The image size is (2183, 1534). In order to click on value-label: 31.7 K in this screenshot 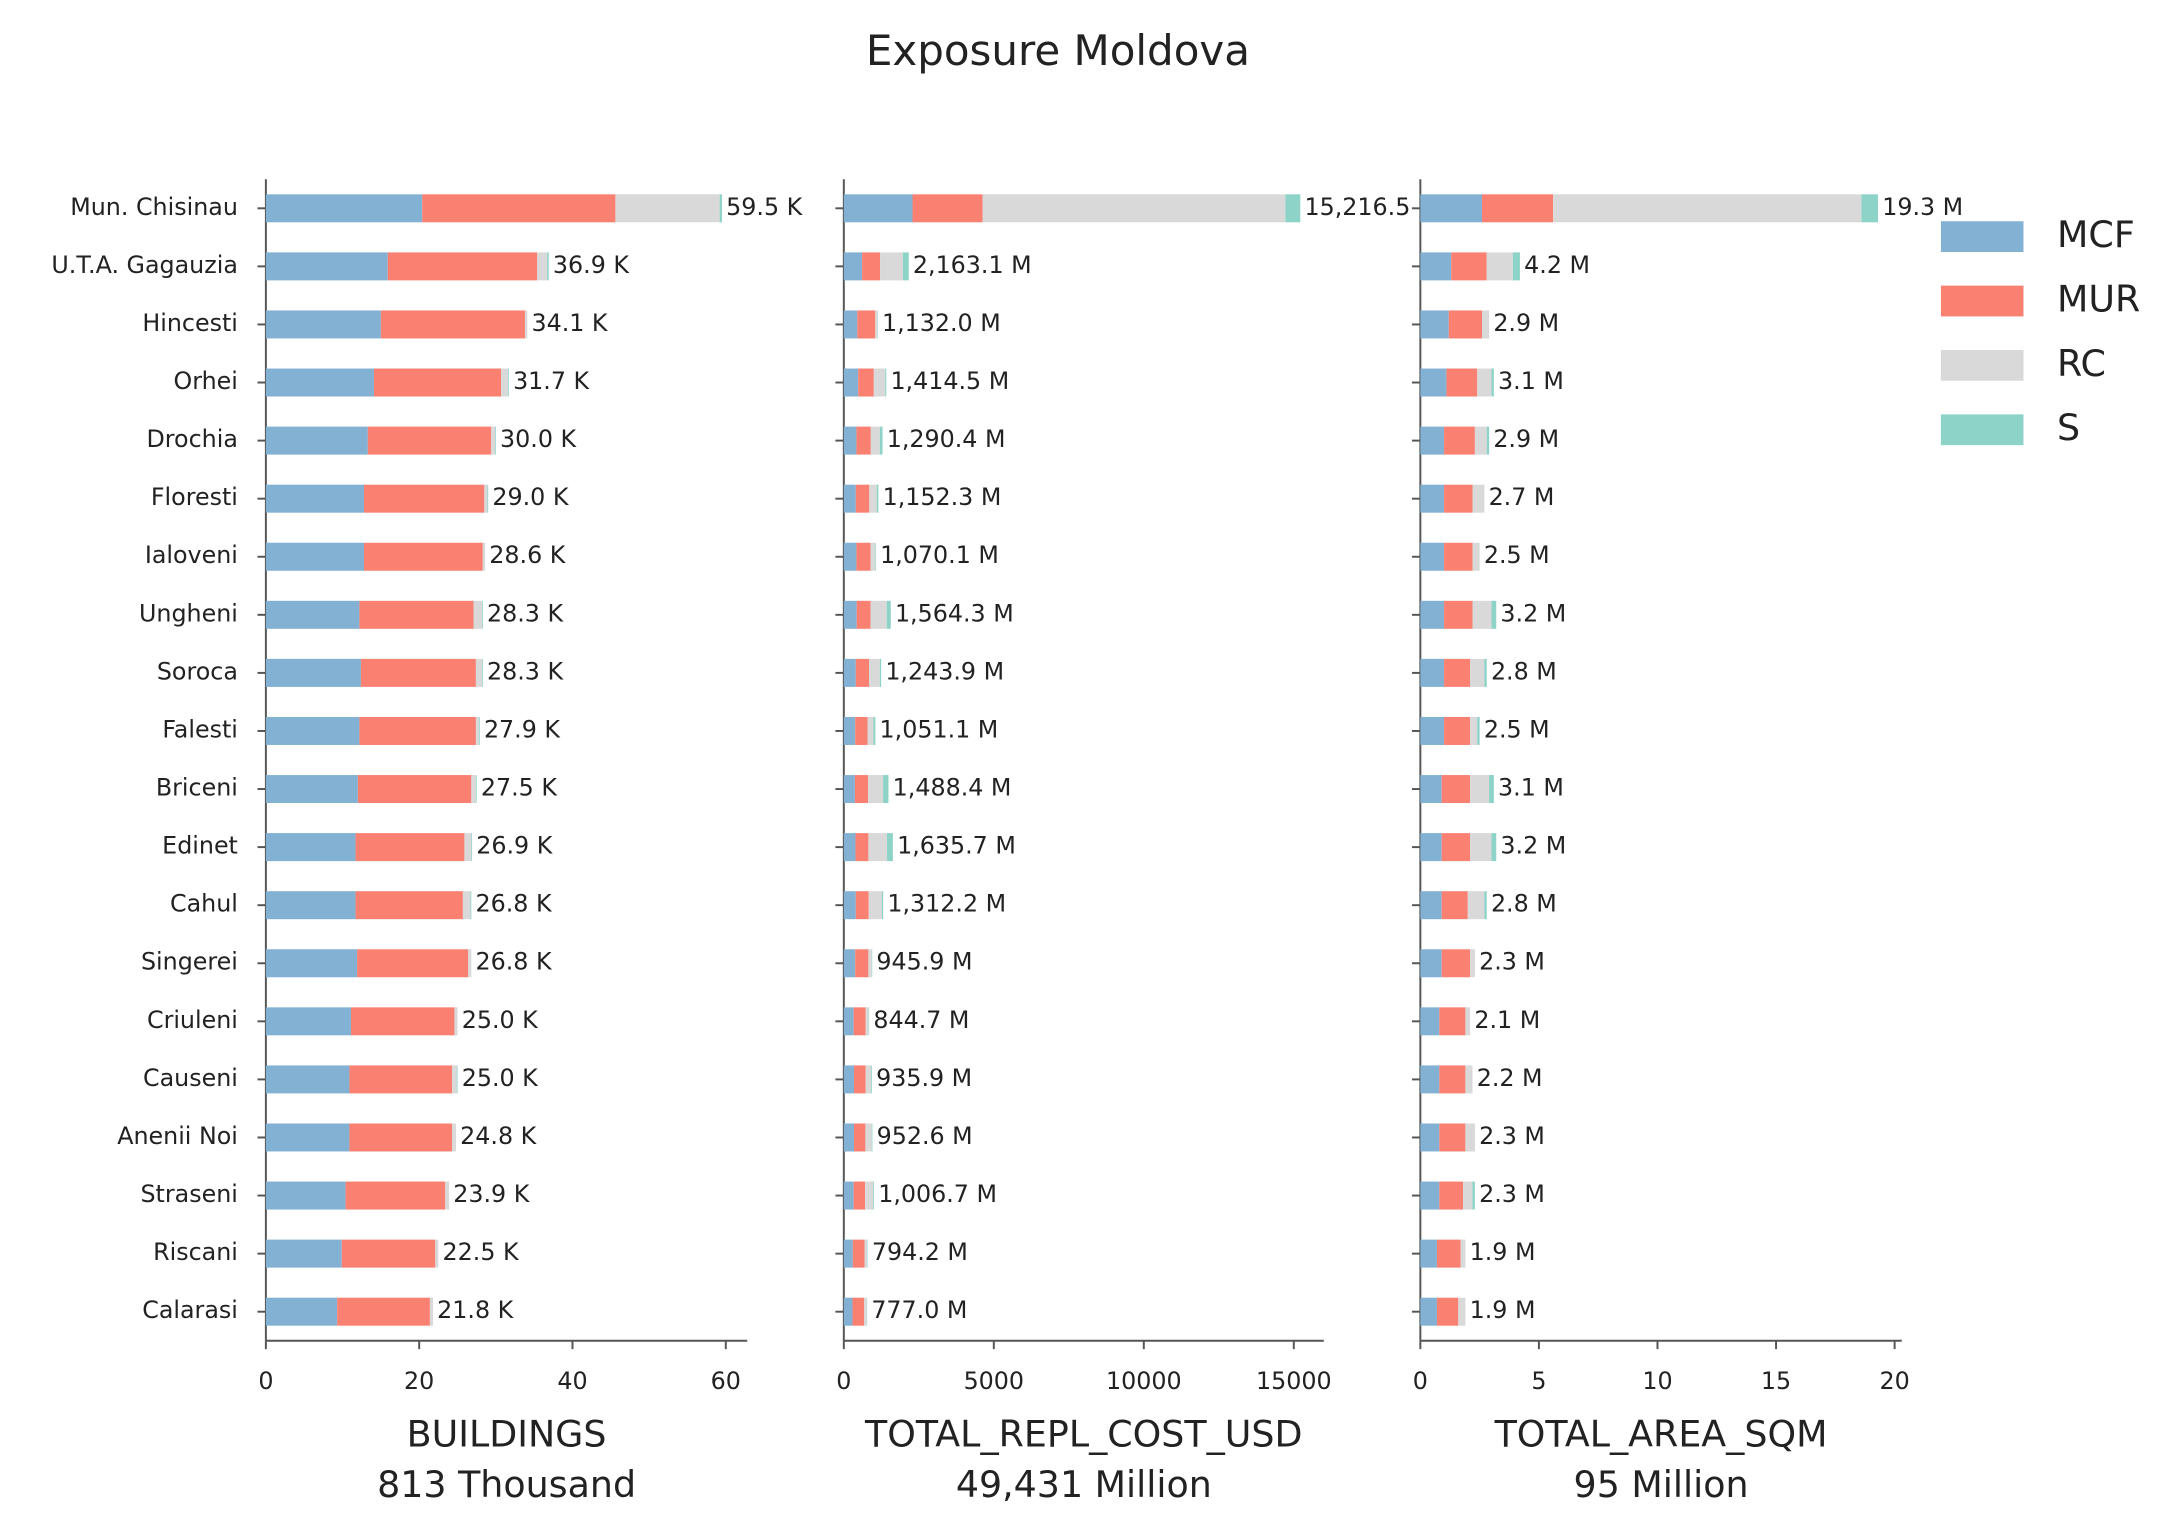, I will do `click(551, 381)`.